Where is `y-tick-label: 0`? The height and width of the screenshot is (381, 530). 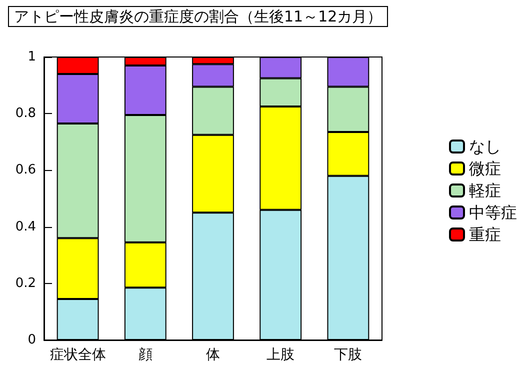
y-tick-label: 0 is located at coordinates (32, 340).